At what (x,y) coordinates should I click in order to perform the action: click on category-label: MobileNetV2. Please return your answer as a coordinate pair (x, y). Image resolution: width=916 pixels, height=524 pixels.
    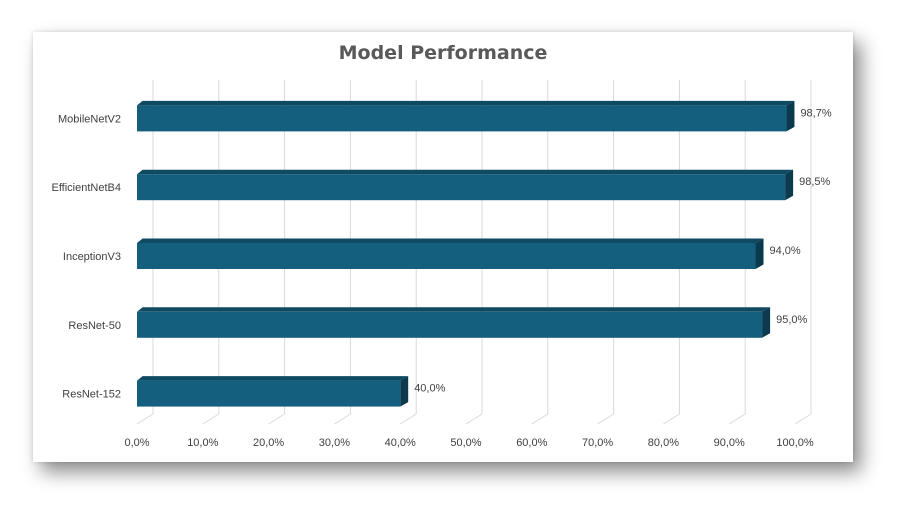
    Looking at the image, I should click on (89, 119).